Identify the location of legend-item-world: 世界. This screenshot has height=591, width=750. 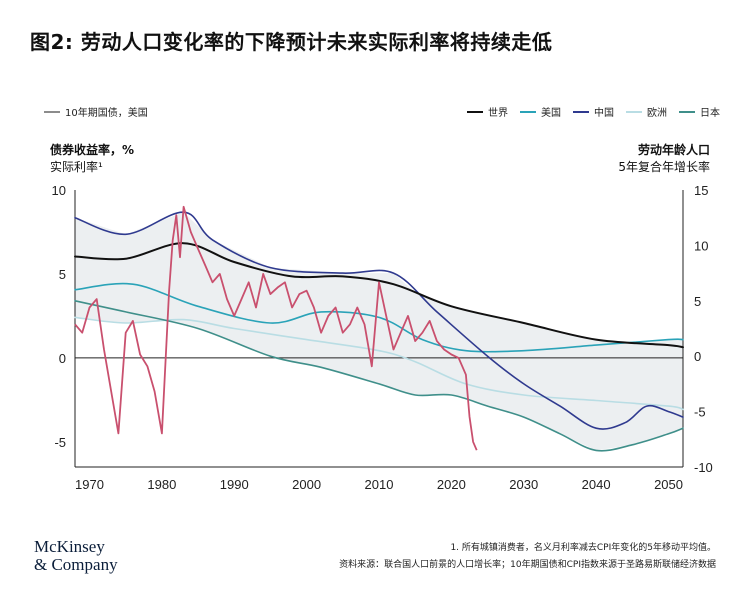
(487, 111).